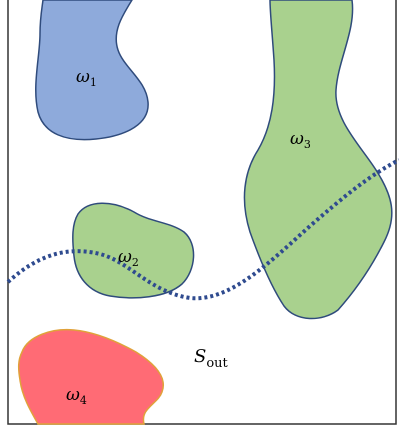 The height and width of the screenshot is (429, 399). I want to click on label-omega-3: ω3, so click(300, 140).